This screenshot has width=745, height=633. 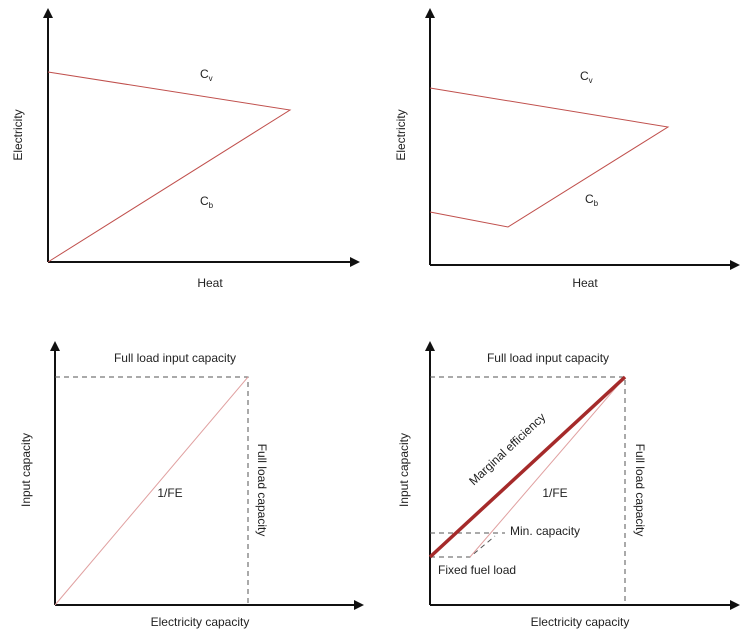 I want to click on full-load-box, so click(x=528, y=490).